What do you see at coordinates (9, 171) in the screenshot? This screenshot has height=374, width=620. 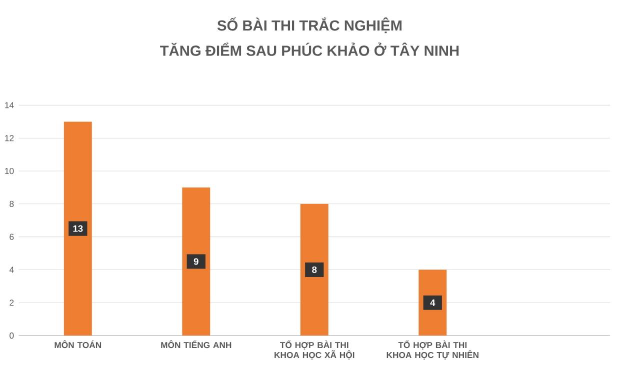 I see `y-tick-label: 10` at bounding box center [9, 171].